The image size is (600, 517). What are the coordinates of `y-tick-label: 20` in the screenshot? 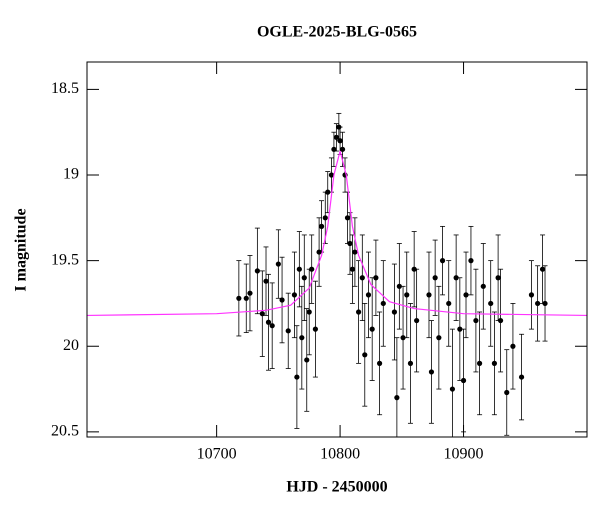 It's located at (71, 345).